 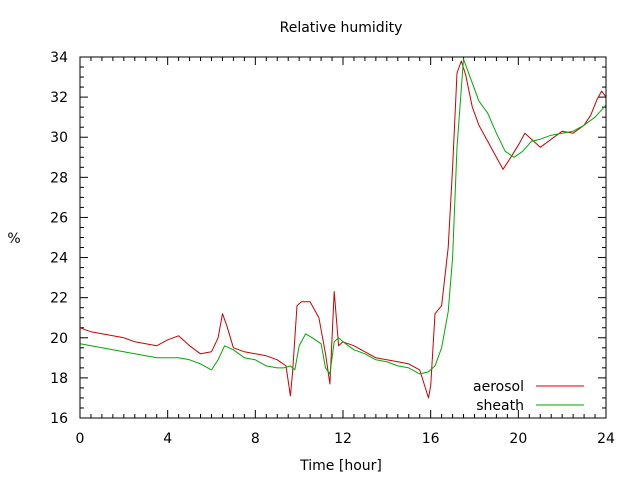 I want to click on x-axis-label: Time [hour], so click(x=340, y=466).